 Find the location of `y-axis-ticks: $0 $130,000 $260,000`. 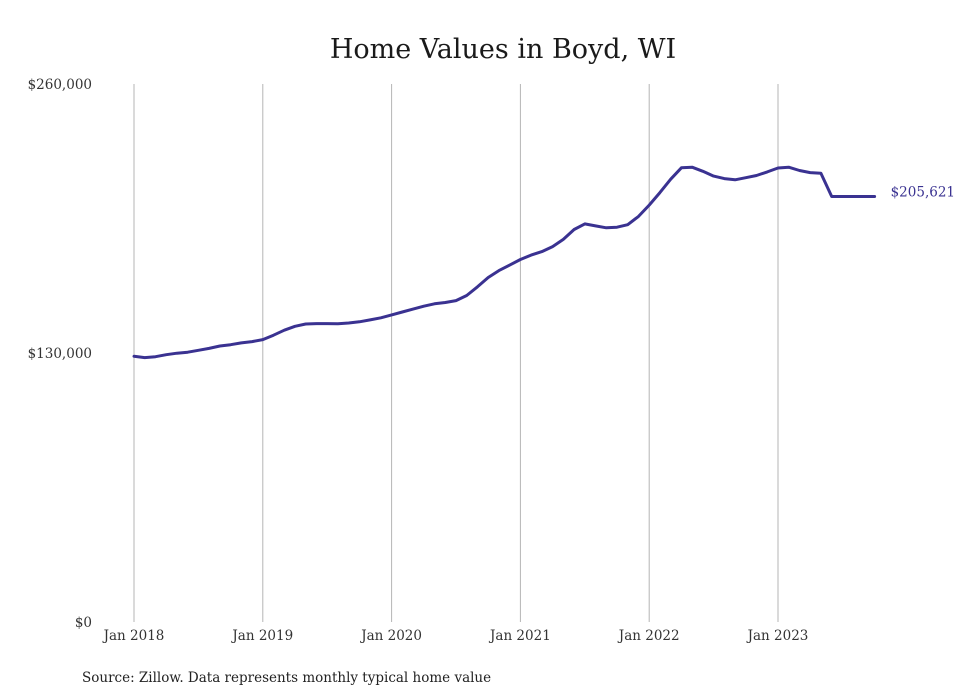

y-axis-ticks: $0 $130,000 $260,000 is located at coordinates (60, 354).